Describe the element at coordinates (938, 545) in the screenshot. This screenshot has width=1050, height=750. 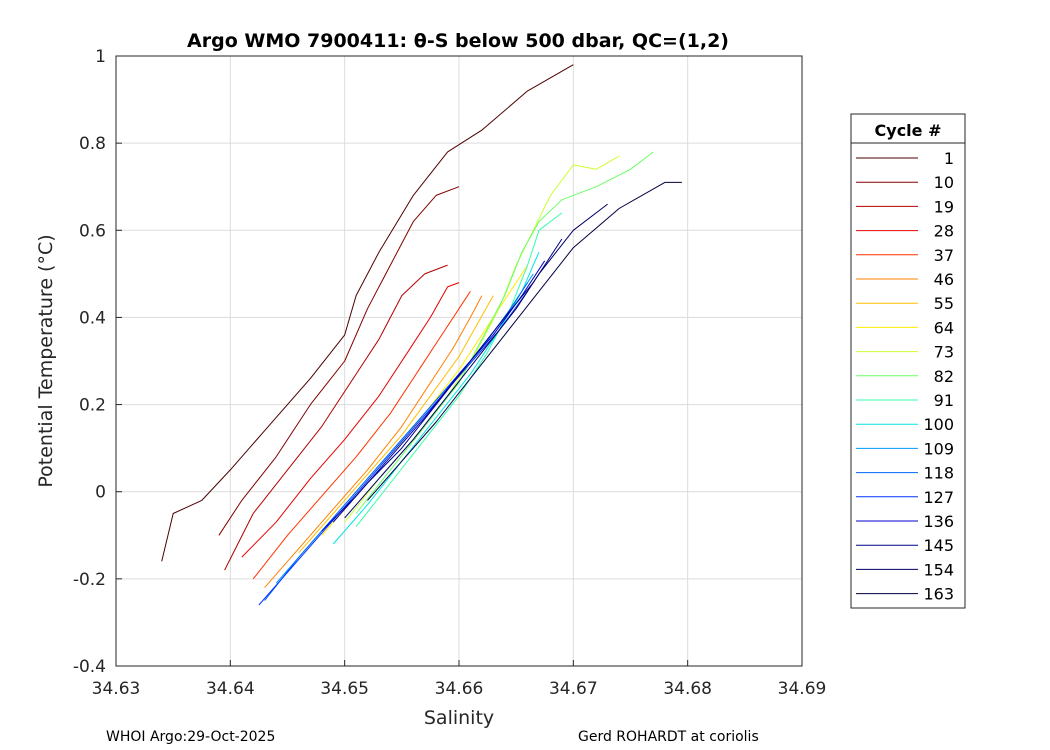
I see `legend-label: 145` at that location.